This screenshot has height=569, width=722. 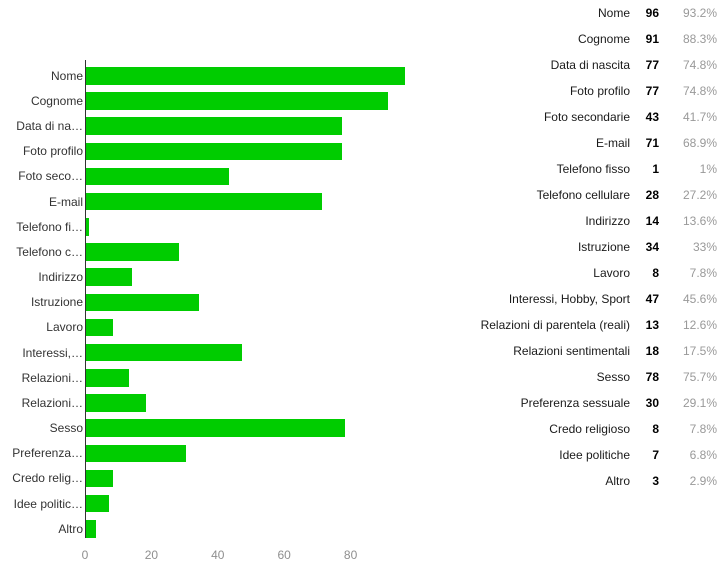 I want to click on legend-row: Nome 96 93.2%, so click(x=573, y=13).